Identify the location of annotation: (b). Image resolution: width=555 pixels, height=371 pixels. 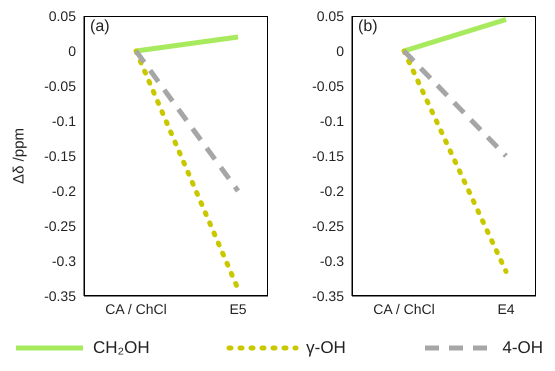
(368, 27).